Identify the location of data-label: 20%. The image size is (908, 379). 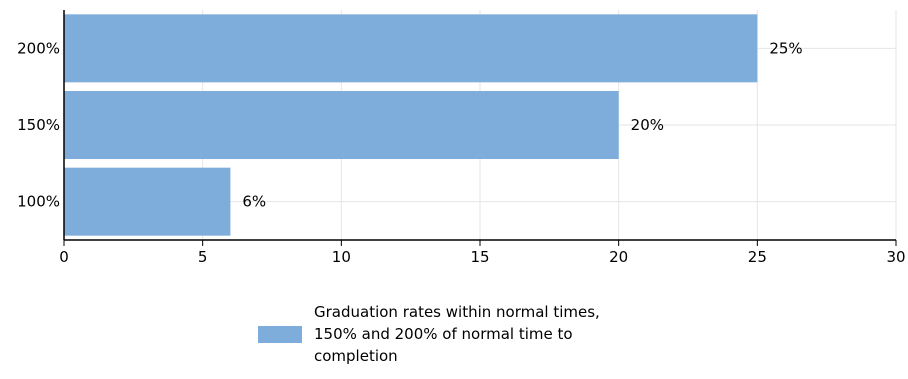
(647, 125).